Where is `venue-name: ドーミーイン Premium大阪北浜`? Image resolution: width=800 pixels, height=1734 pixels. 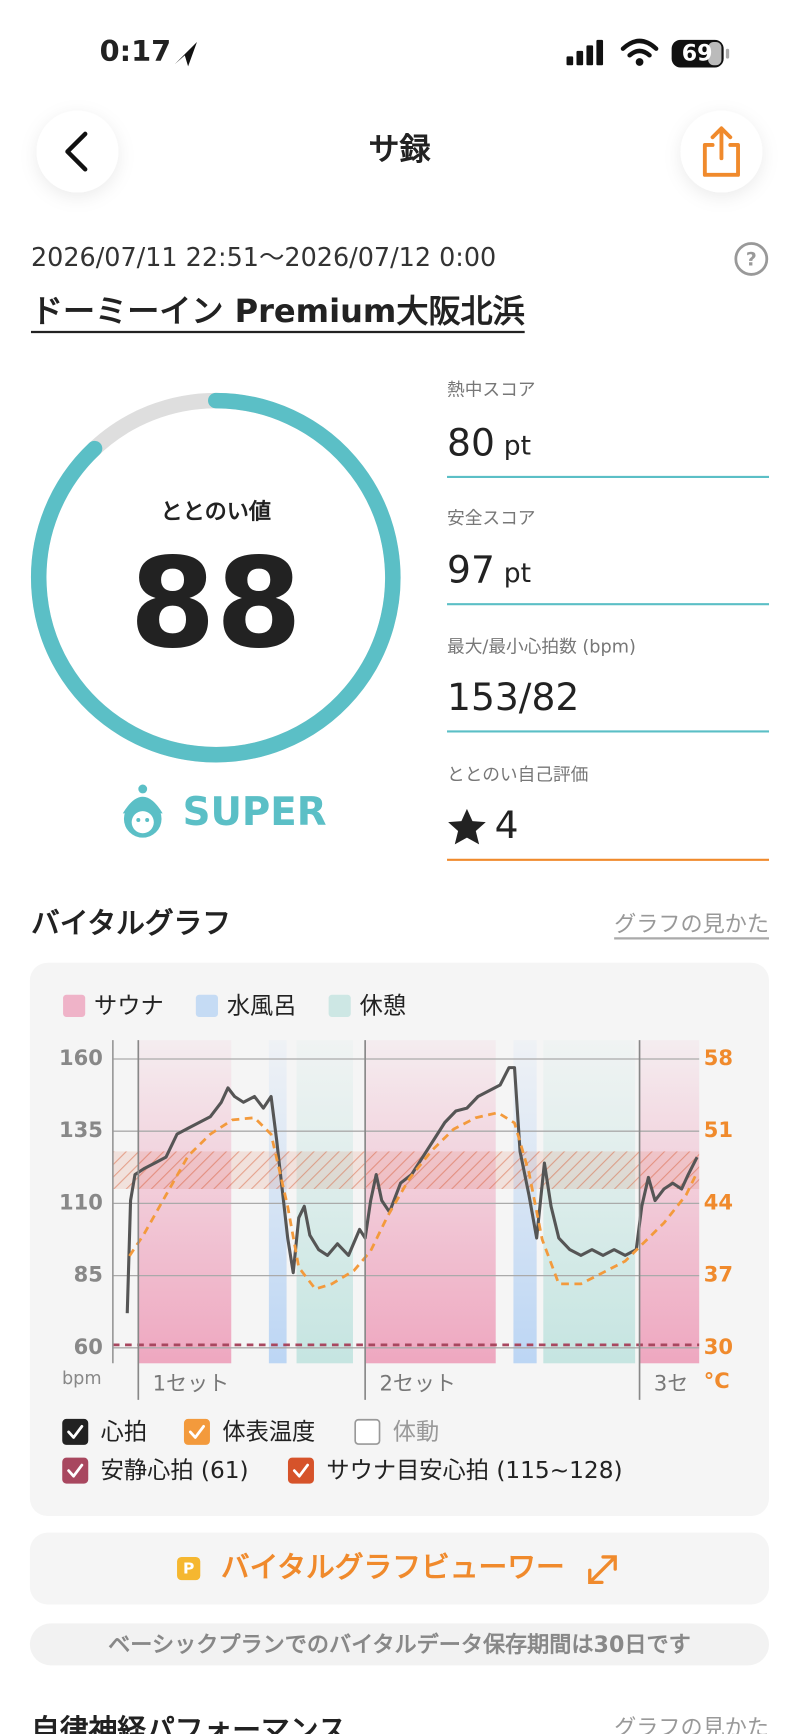
venue-name: ドーミーイン Premium大阪北浜 is located at coordinates (278, 311).